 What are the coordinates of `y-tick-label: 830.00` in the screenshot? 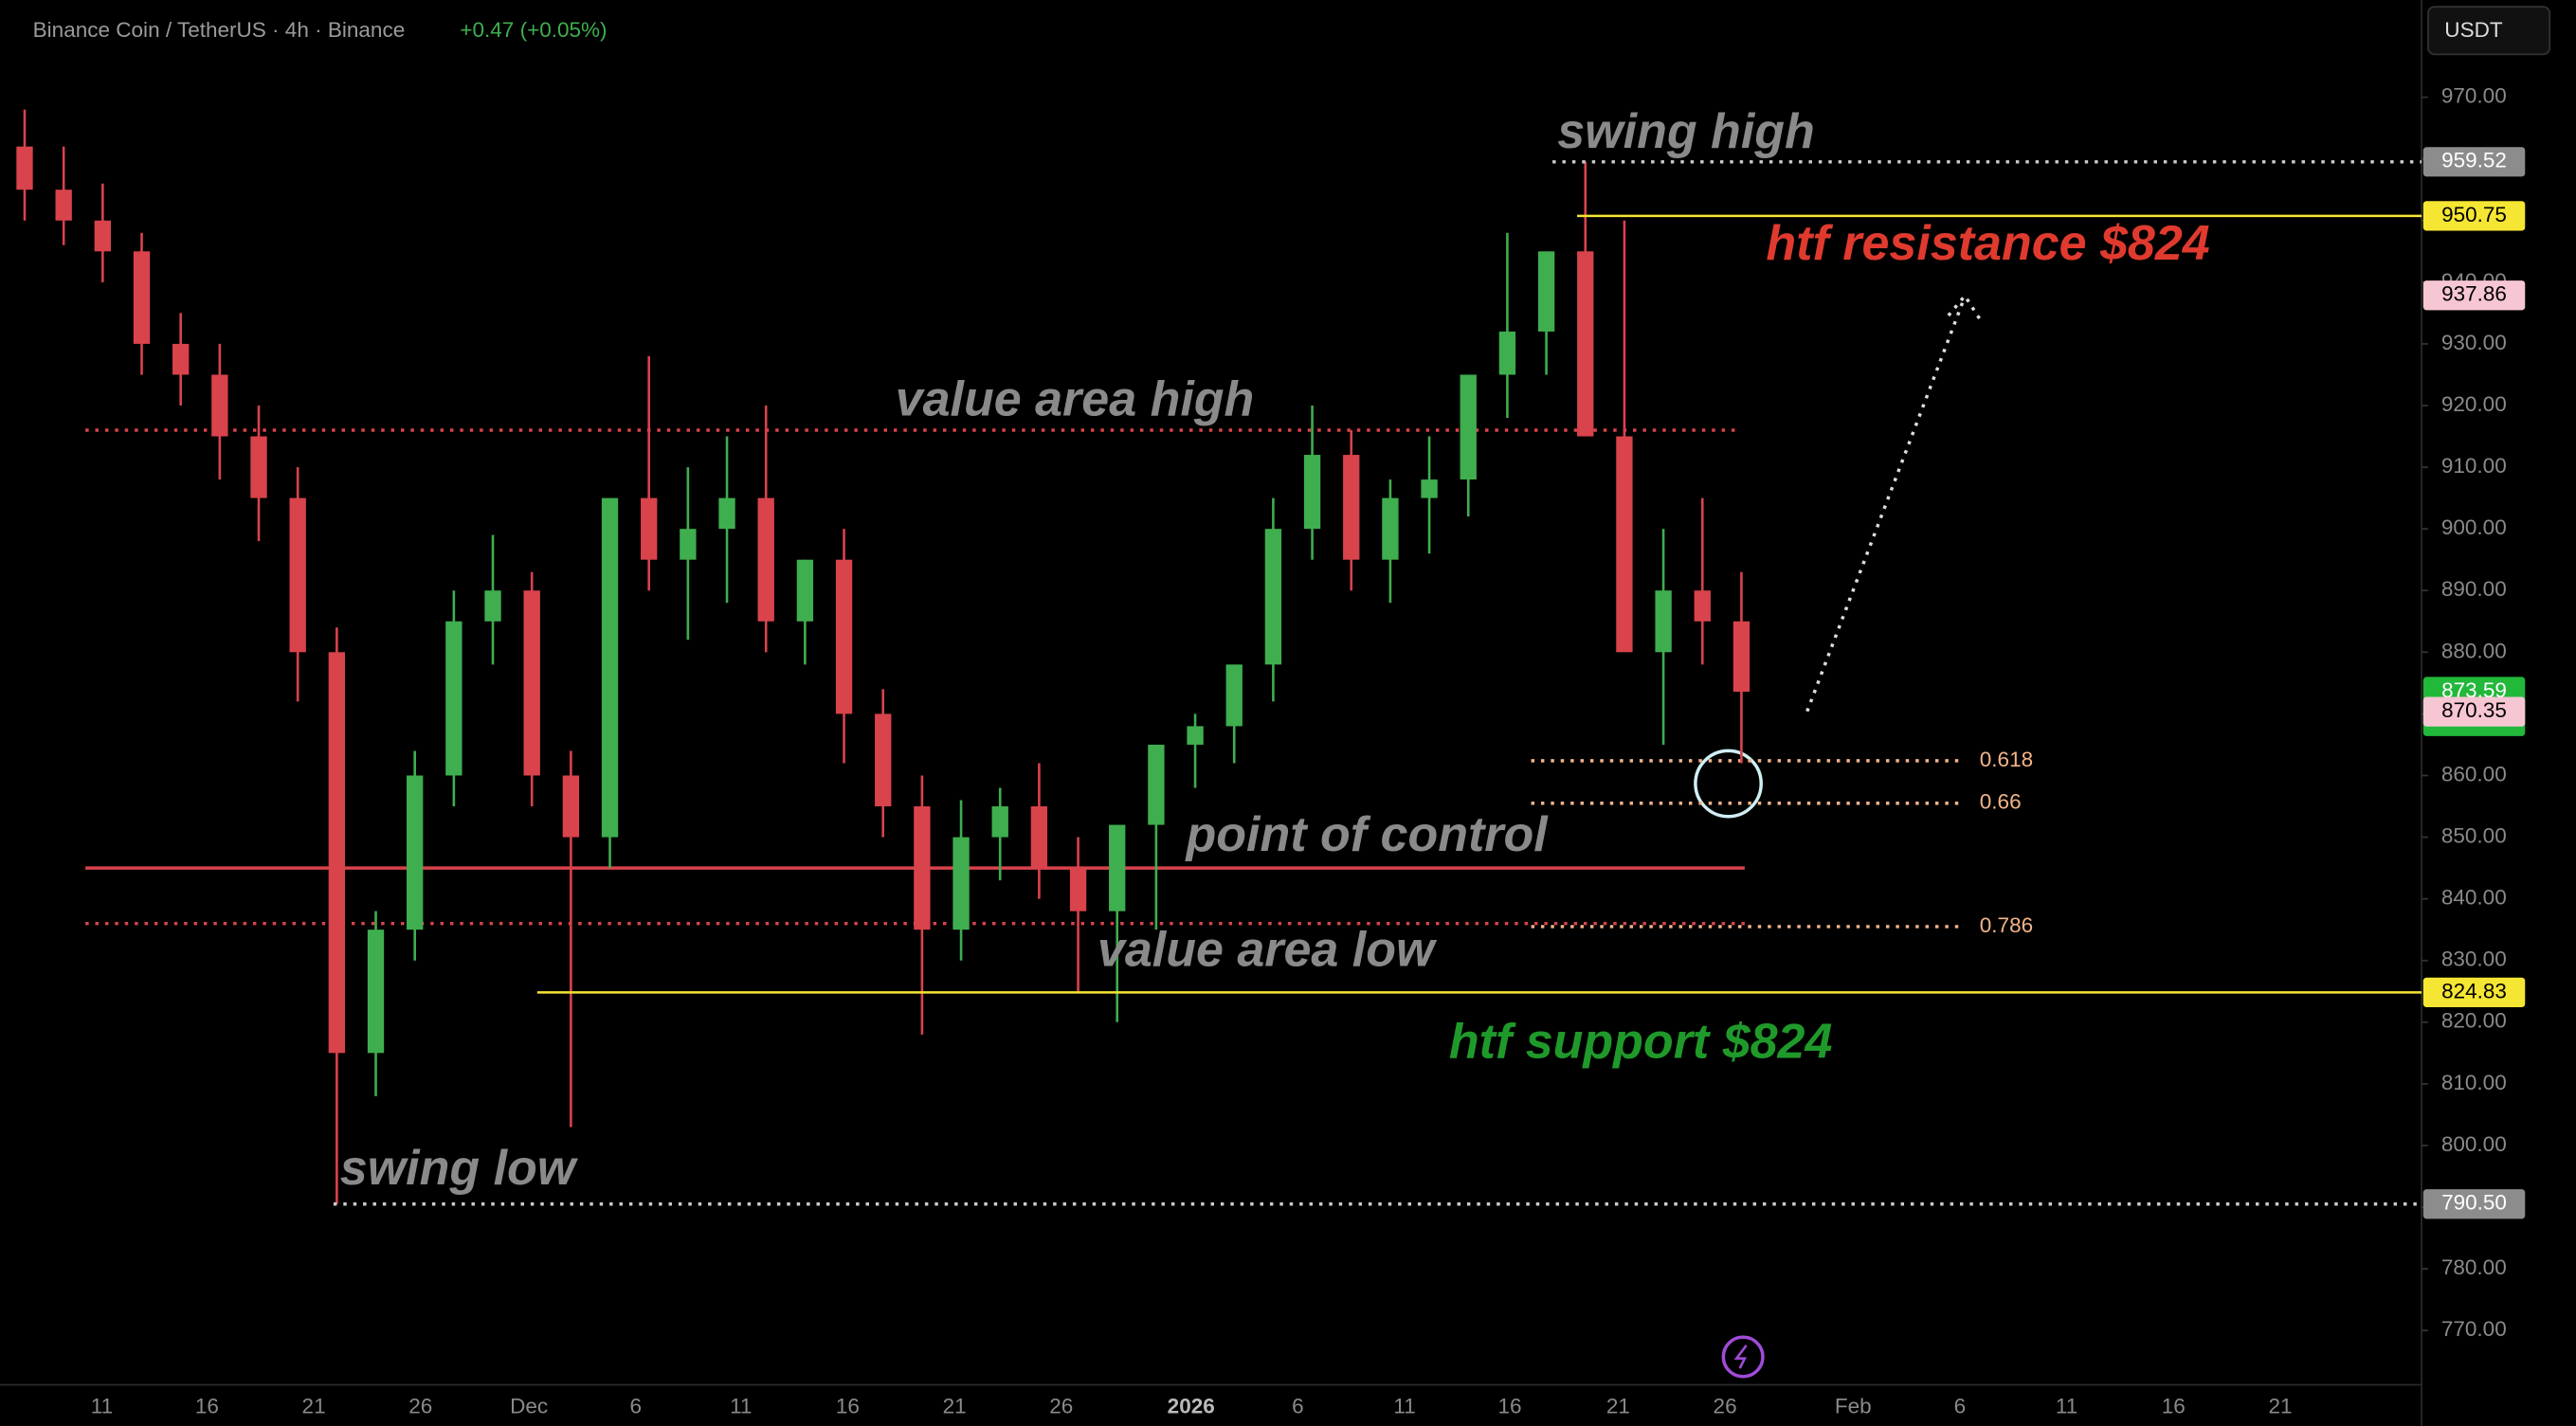 It's located at (2474, 959).